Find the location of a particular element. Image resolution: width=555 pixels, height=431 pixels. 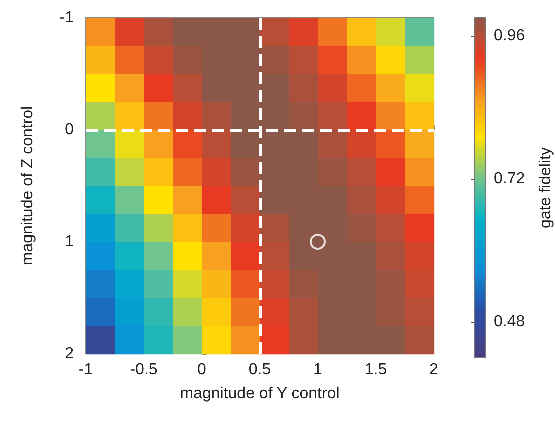

x-tick-label: 0.5 is located at coordinates (260, 370).